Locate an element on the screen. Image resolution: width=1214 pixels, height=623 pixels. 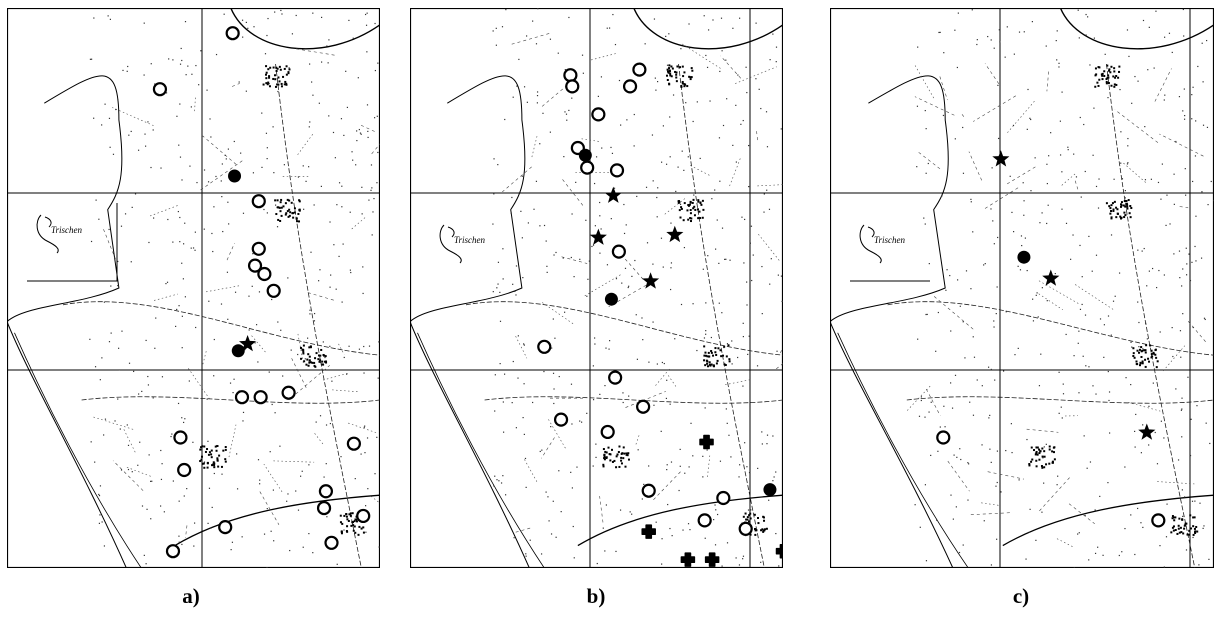
coastline is located at coordinates (67, 321).